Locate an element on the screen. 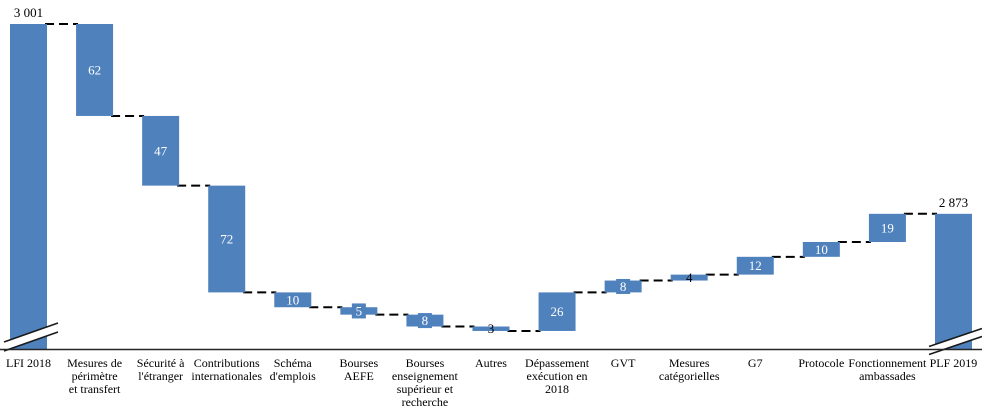 The width and height of the screenshot is (982, 413). bar-value-label: 3 is located at coordinates (491, 328).